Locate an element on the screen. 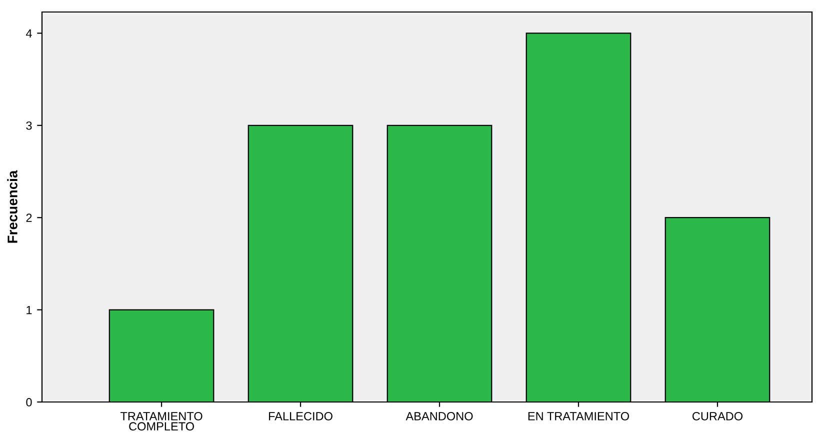 This screenshot has height=434, width=817. y-tick-label: 4 is located at coordinates (29, 33).